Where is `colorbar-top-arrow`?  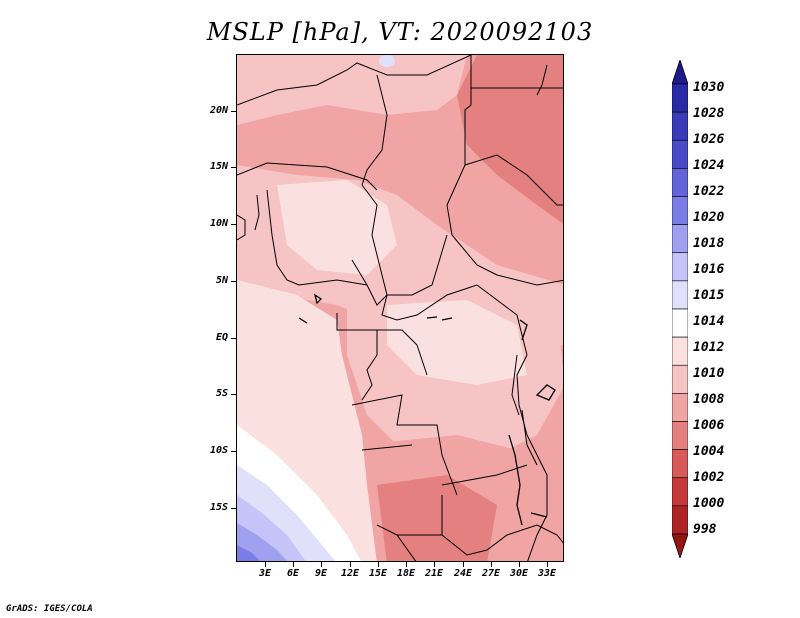 colorbar-top-arrow is located at coordinates (680, 71).